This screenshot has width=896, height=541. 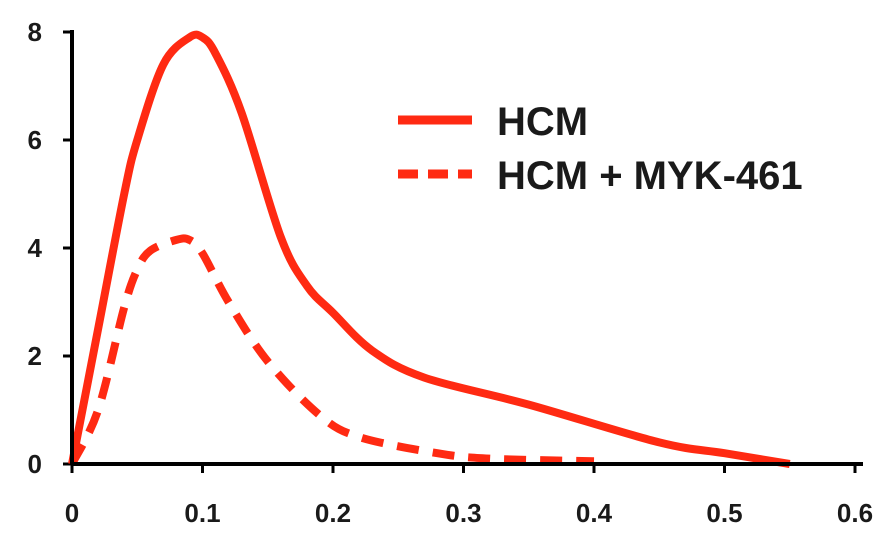 What do you see at coordinates (469, 496) in the screenshot?
I see `x-axis-ticks: 0 0.1 0.2 0.3 0.4 0.5 0.6` at bounding box center [469, 496].